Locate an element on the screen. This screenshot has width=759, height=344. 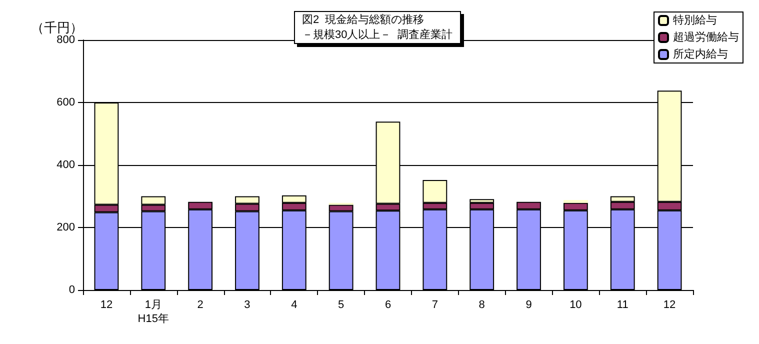
x-tick-label: 6 is located at coordinates (388, 305).